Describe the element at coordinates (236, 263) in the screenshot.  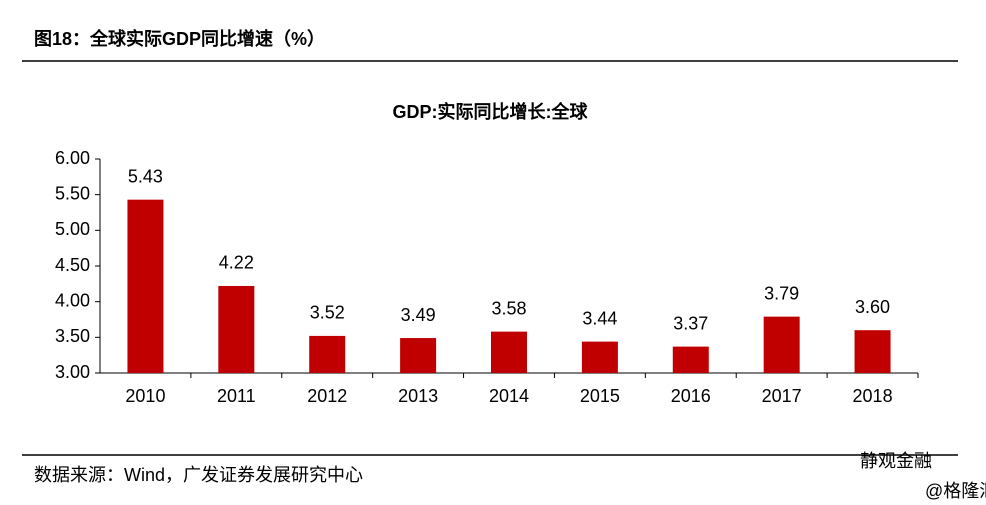
I see `value-label: 4.22` at that location.